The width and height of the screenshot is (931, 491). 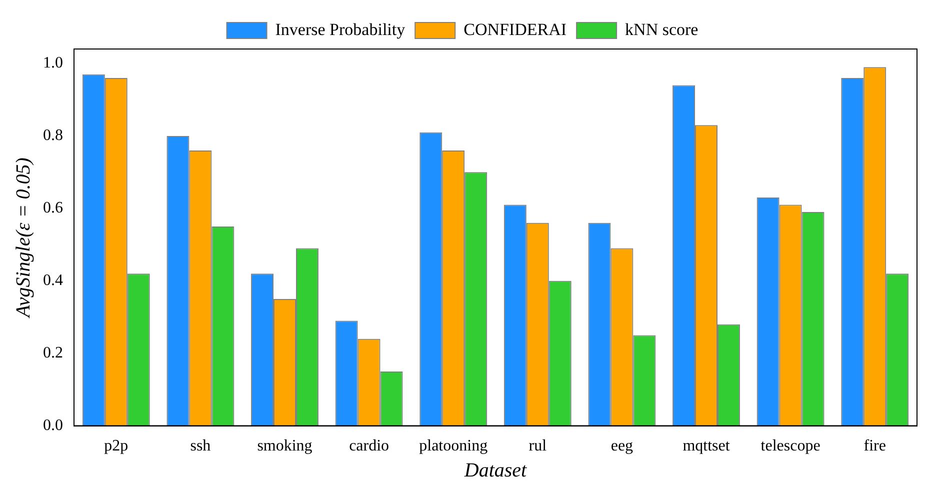 What do you see at coordinates (116, 446) in the screenshot?
I see `x-tick-label: p2p` at bounding box center [116, 446].